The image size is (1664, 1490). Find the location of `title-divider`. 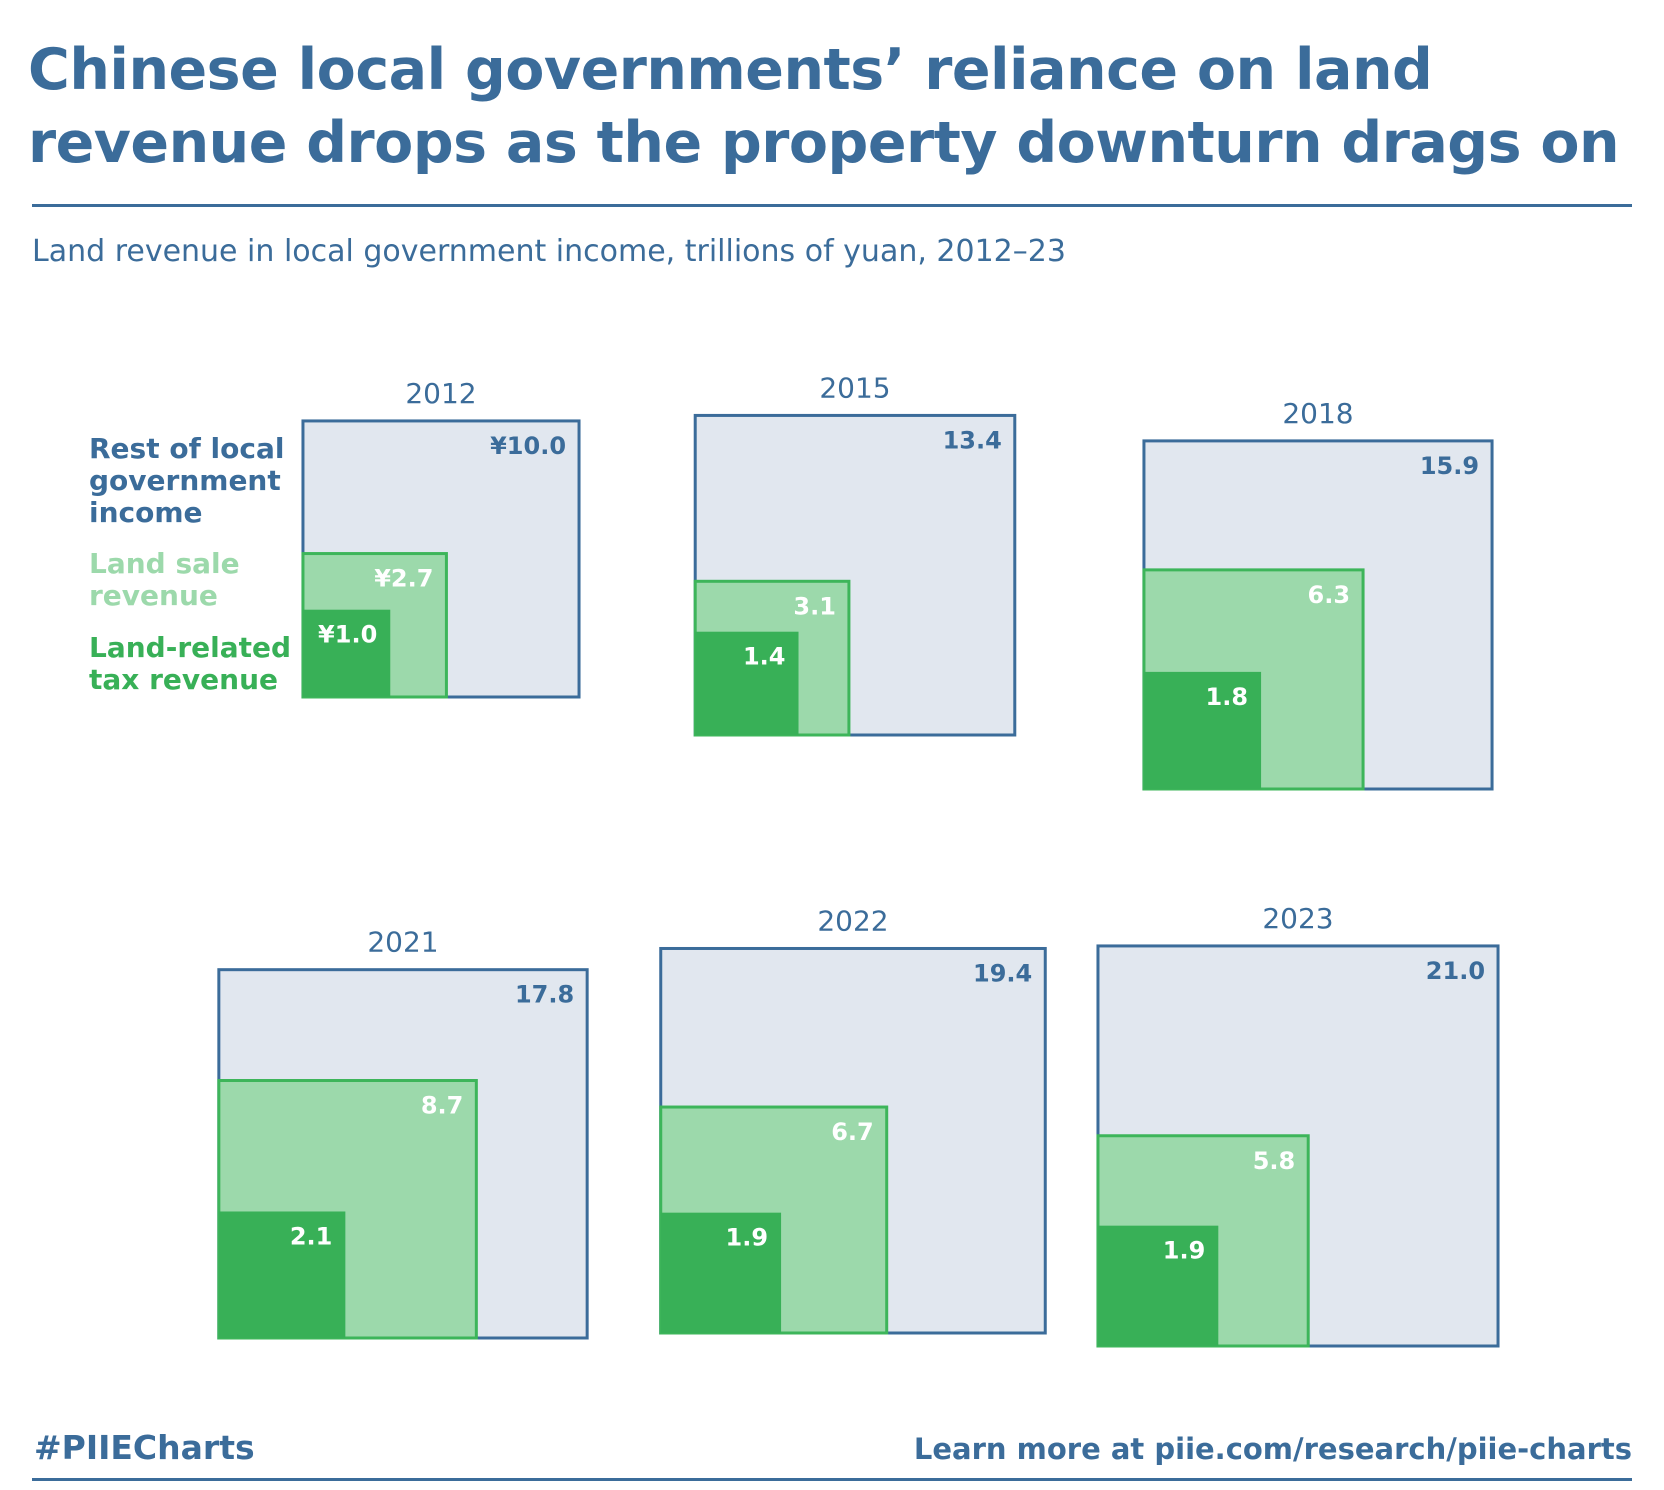

title-divider is located at coordinates (832, 205).